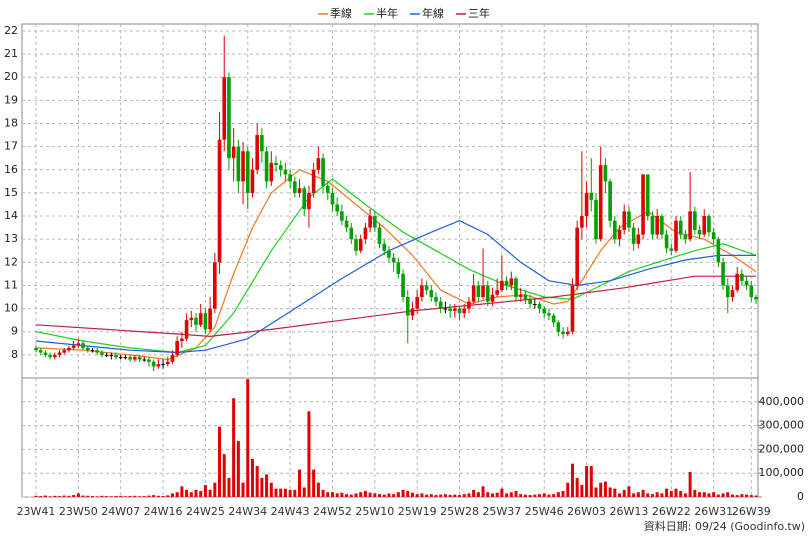  I want to click on y-tick-label: 10, so click(11, 308).